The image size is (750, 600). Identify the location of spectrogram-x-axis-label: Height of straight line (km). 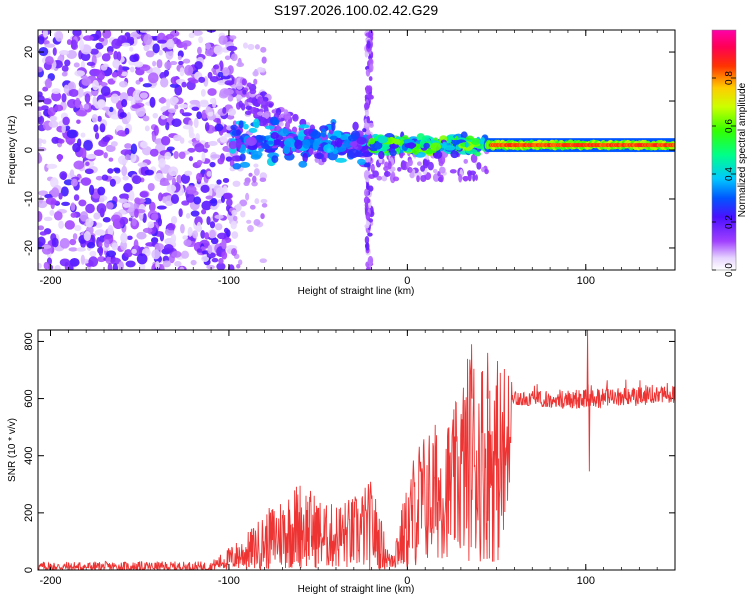
(356, 291).